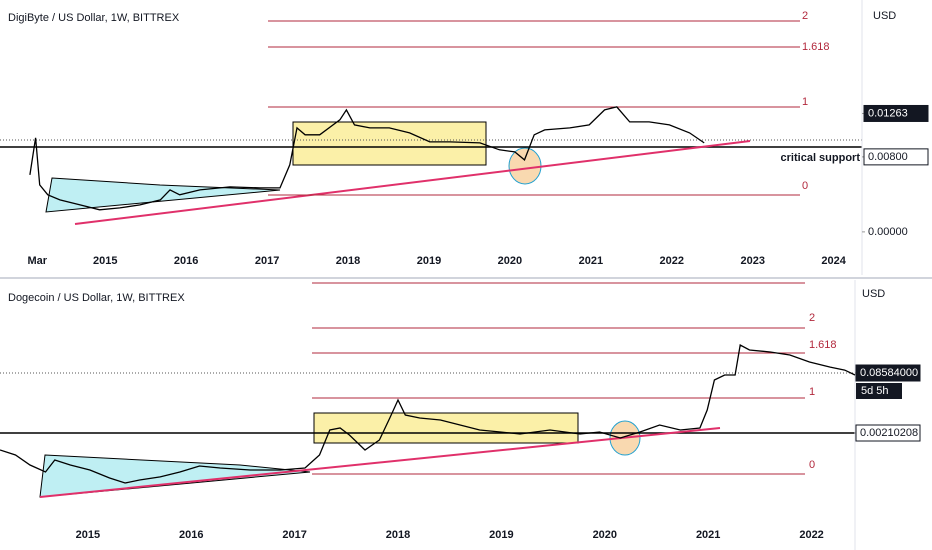 Image resolution: width=932 pixels, height=550 pixels. Describe the element at coordinates (888, 113) in the screenshot. I see `y-tick-label: 0.01263` at that location.